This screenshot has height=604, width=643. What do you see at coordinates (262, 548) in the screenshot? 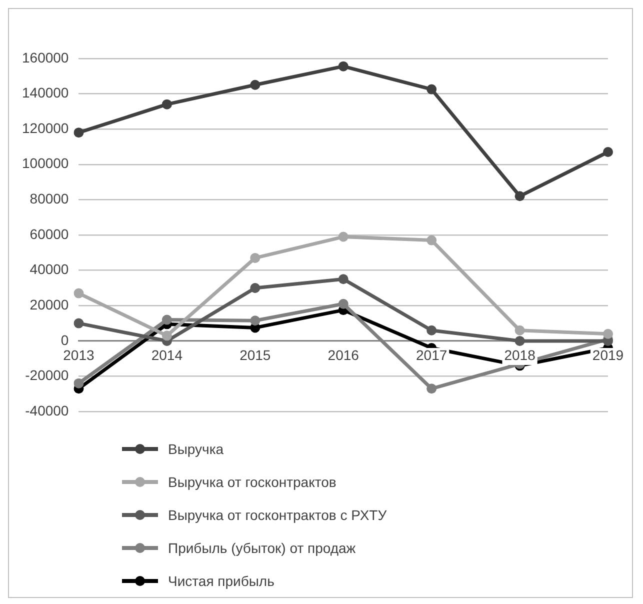
I see `legend-label: Прибыль (убыток) от продаж` at bounding box center [262, 548].